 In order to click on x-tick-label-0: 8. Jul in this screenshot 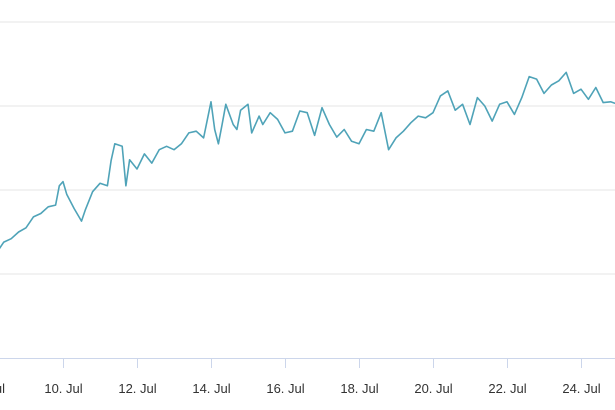, I will do `click(2, 388)`.